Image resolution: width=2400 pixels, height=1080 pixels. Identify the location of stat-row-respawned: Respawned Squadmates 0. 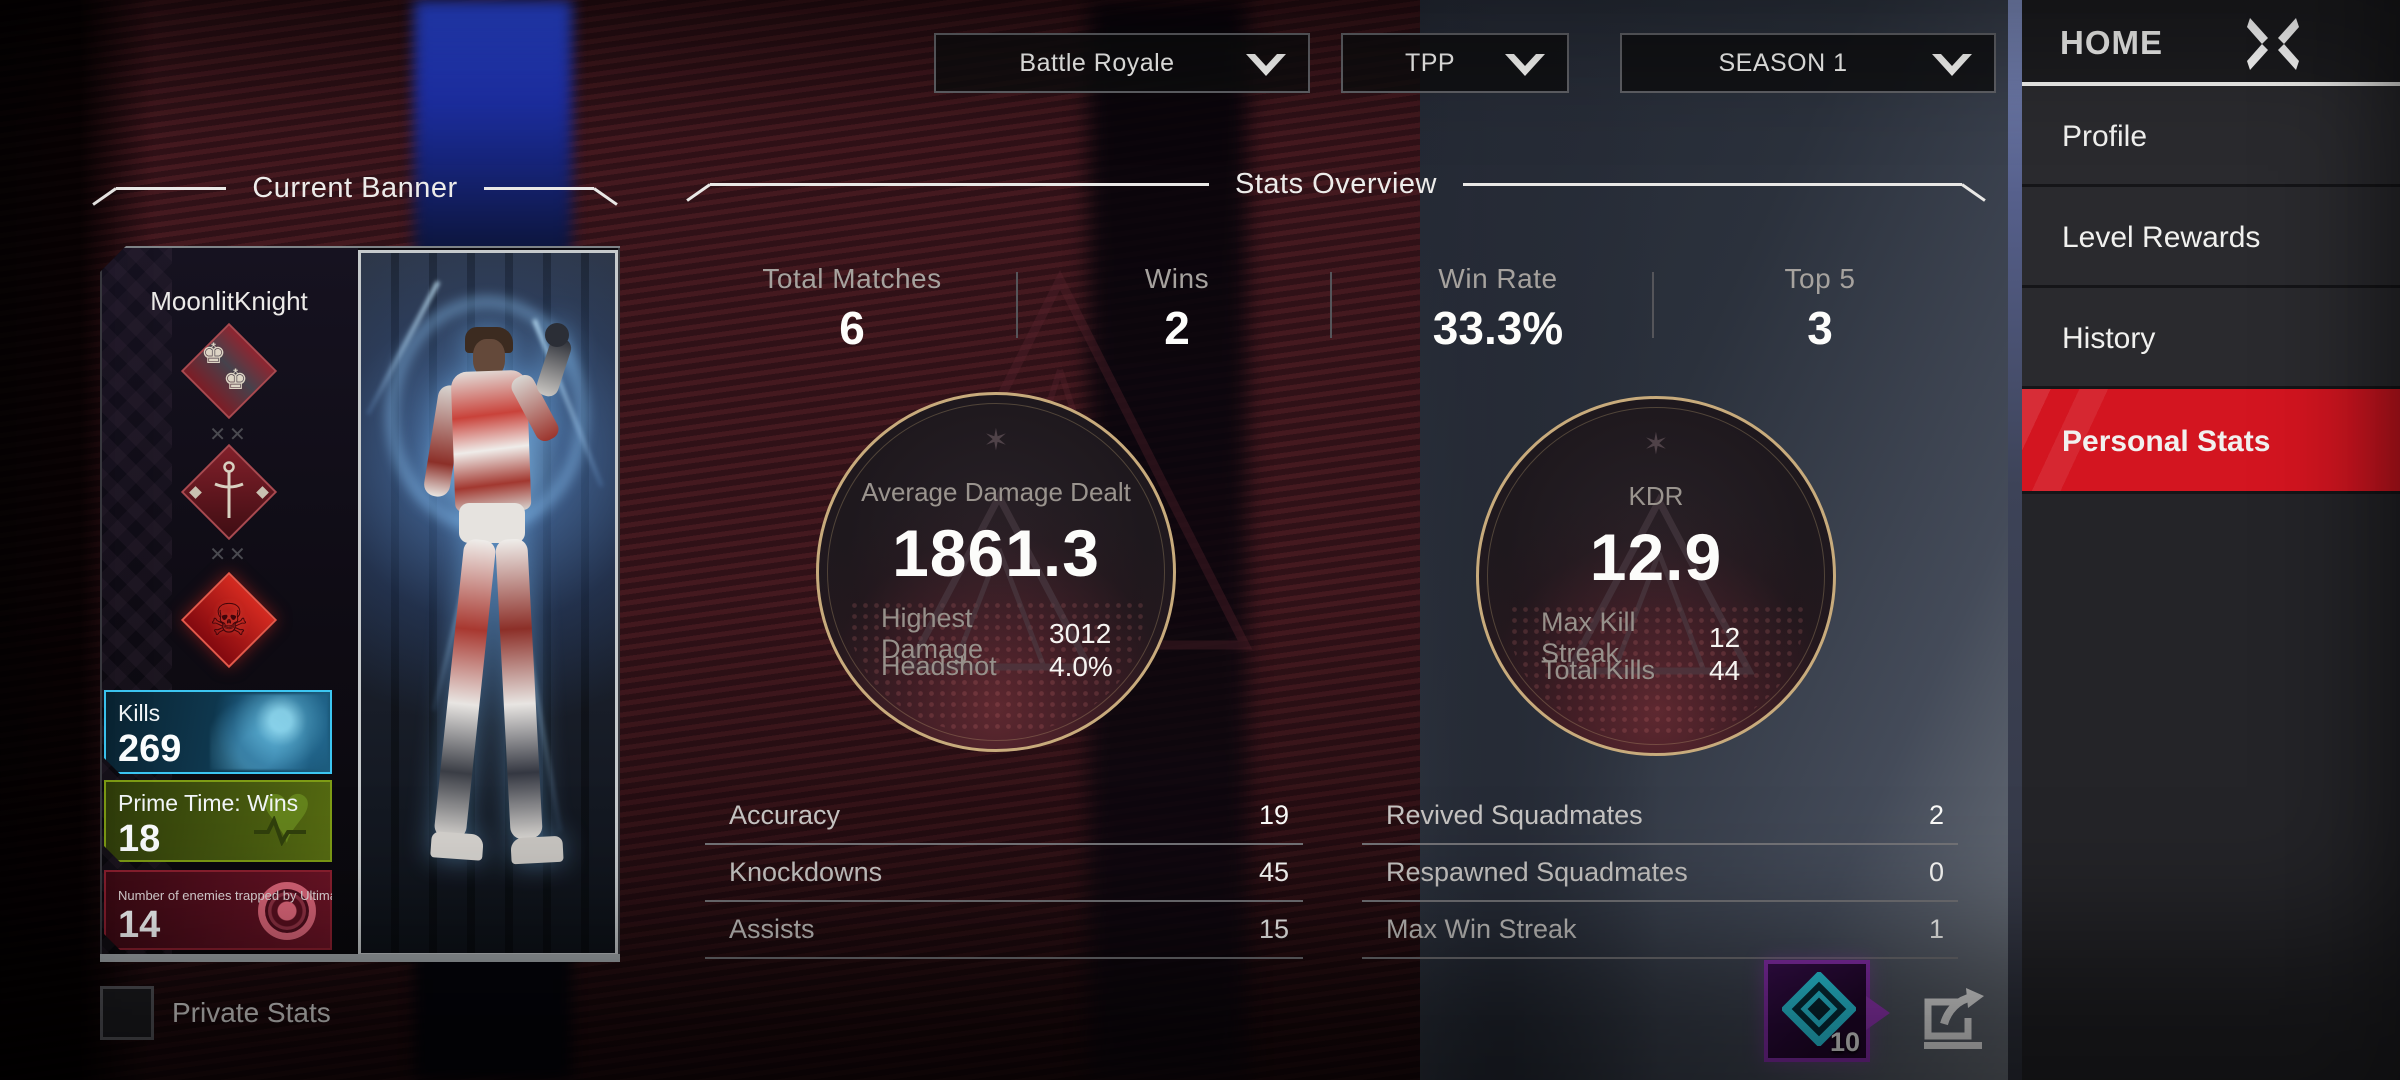
(1660, 873).